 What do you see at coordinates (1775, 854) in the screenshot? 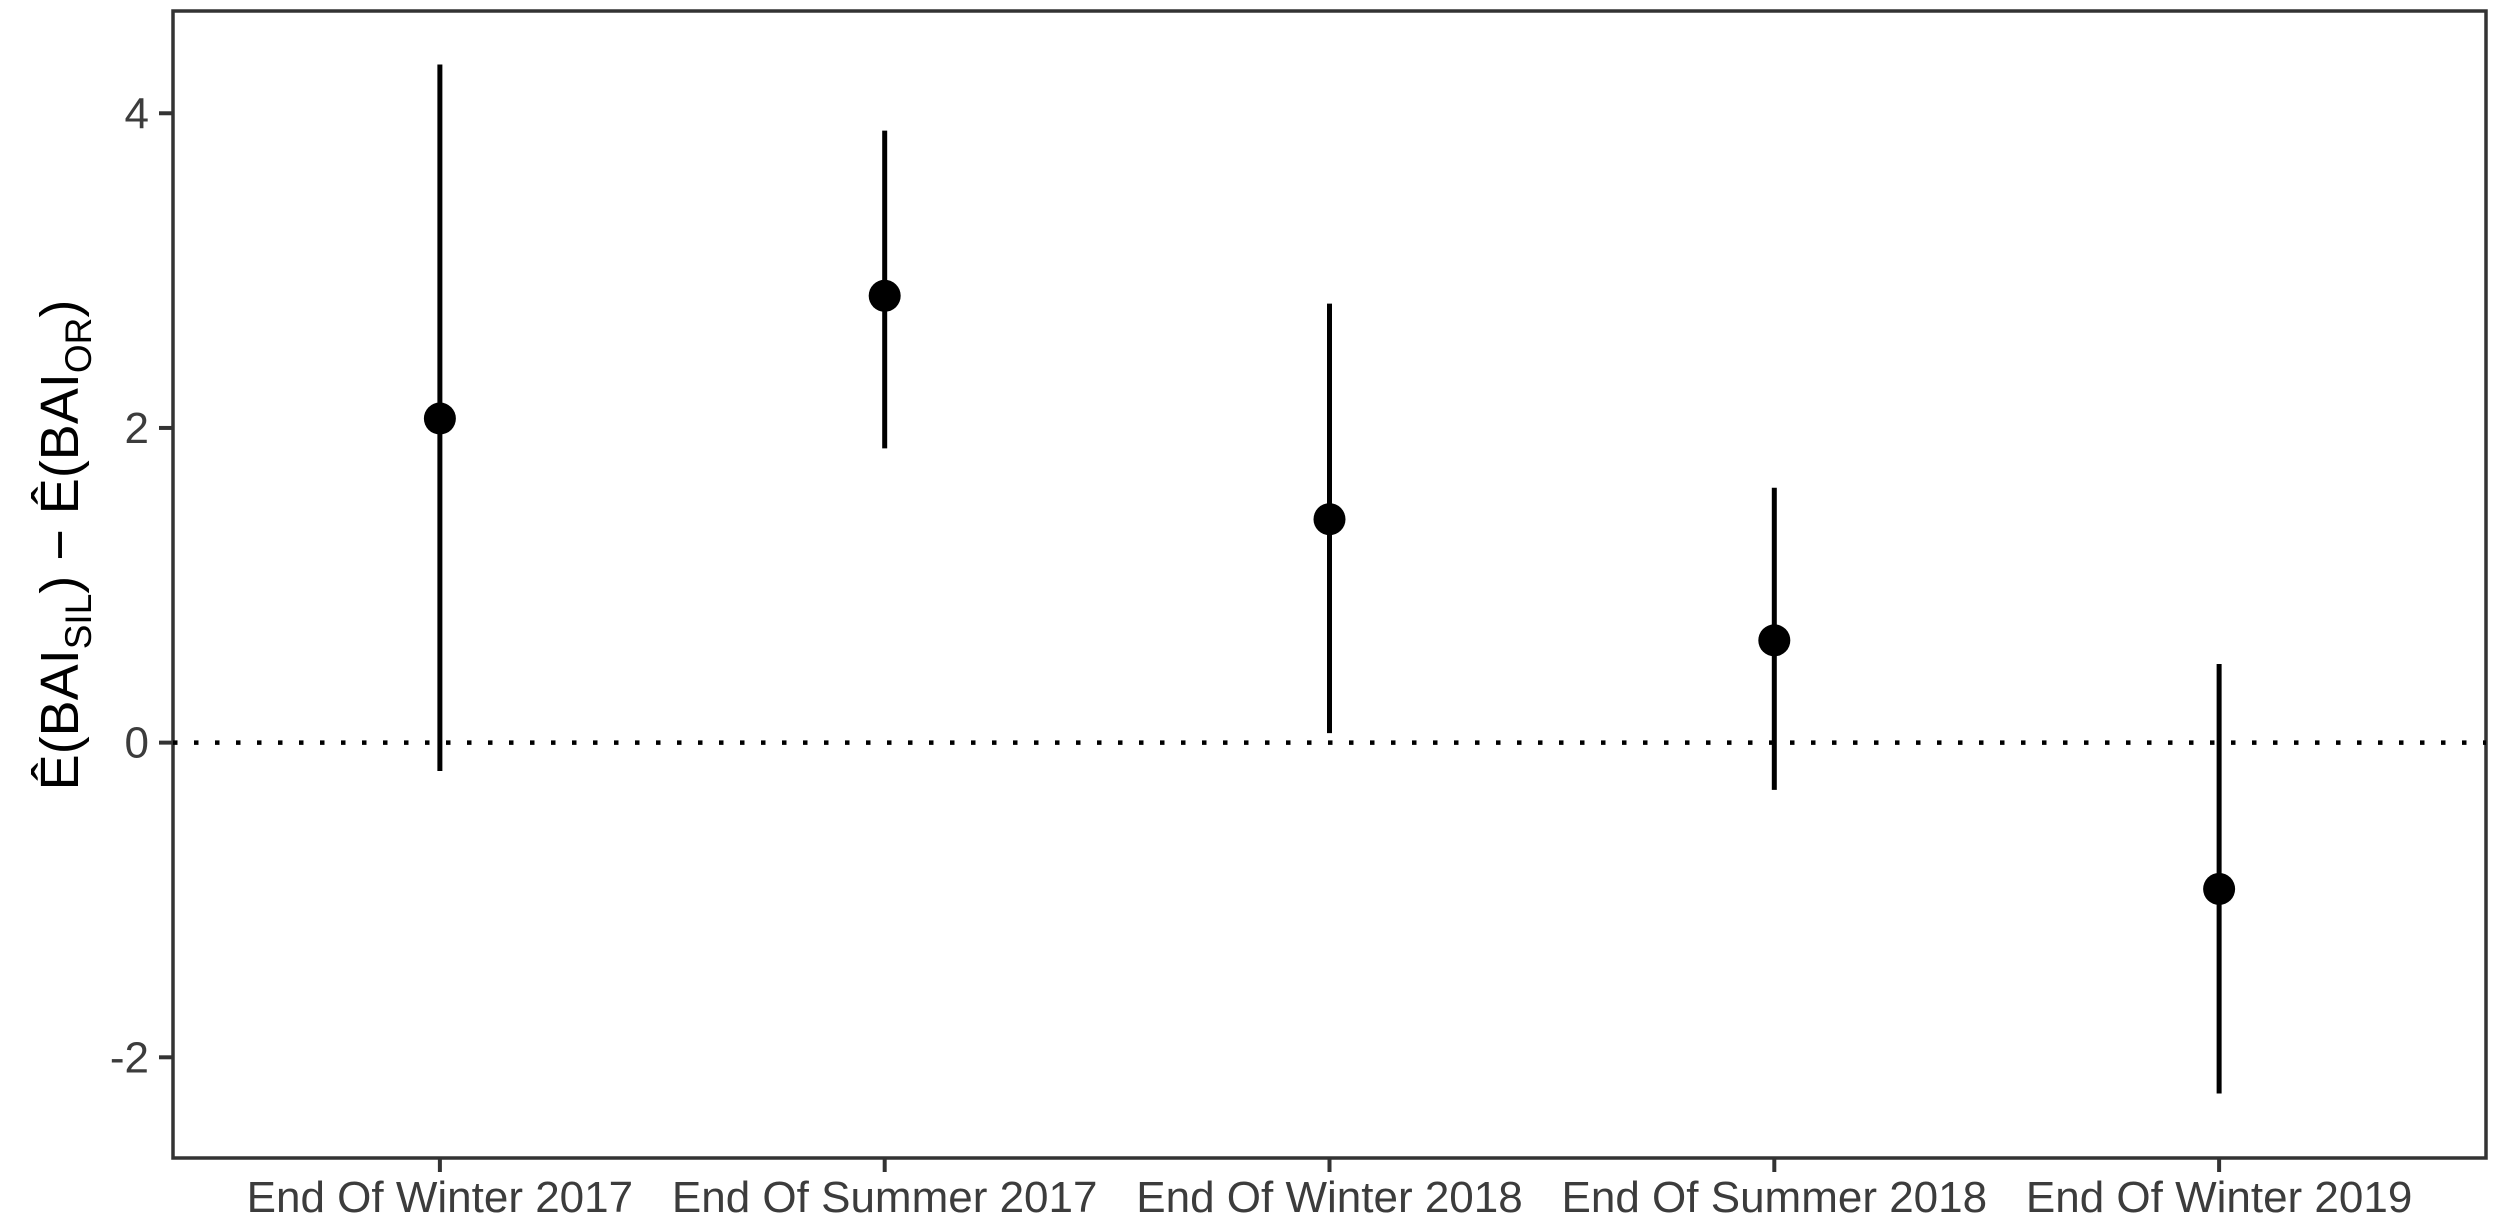
I see `pointrange-group: End Of Summer 2018` at bounding box center [1775, 854].